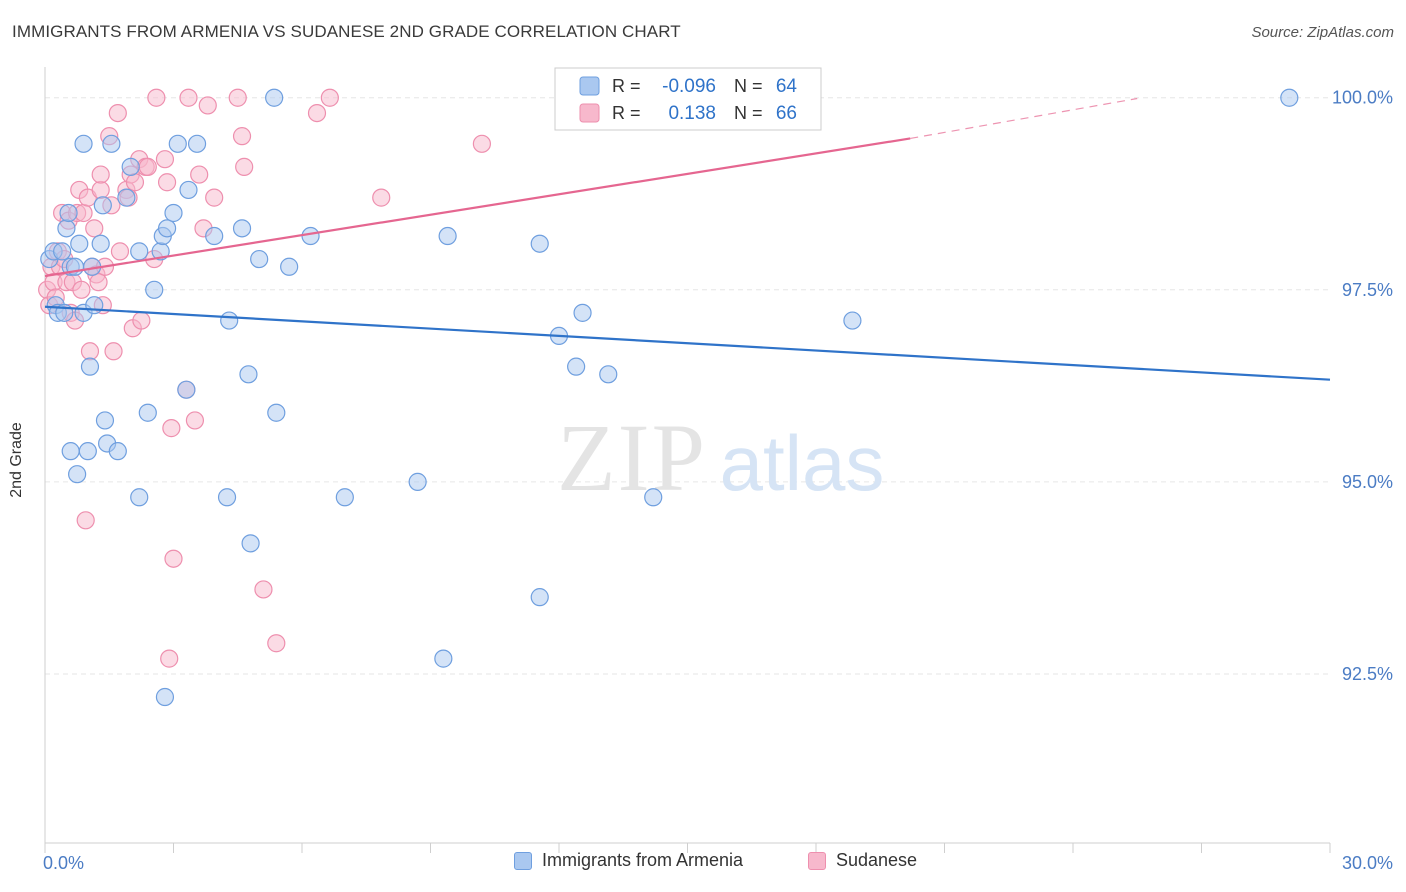  Describe the element at coordinates (632, 457) in the screenshot. I see `watermark-zip: ZIP` at that location.